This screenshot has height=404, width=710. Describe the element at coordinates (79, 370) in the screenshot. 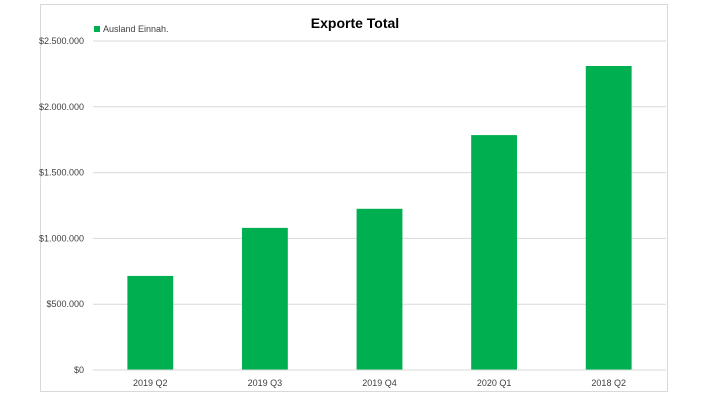

I see `y-tick-label: $0` at that location.